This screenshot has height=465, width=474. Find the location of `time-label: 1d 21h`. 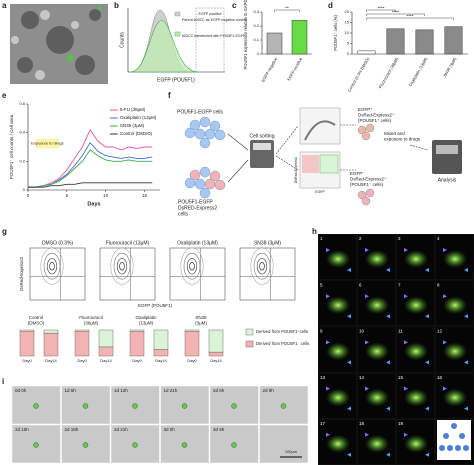

time-label: 1d 21h is located at coordinates (171, 390).